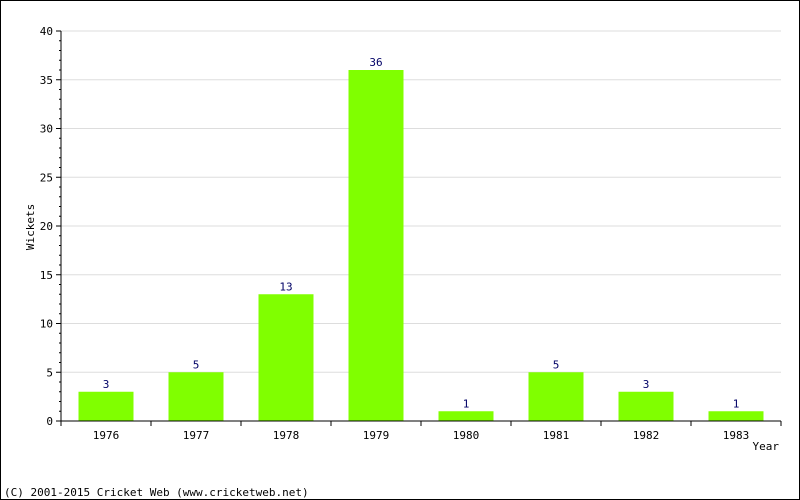 The height and width of the screenshot is (500, 800). Describe the element at coordinates (766, 446) in the screenshot. I see `x-axis-title: Year` at that location.